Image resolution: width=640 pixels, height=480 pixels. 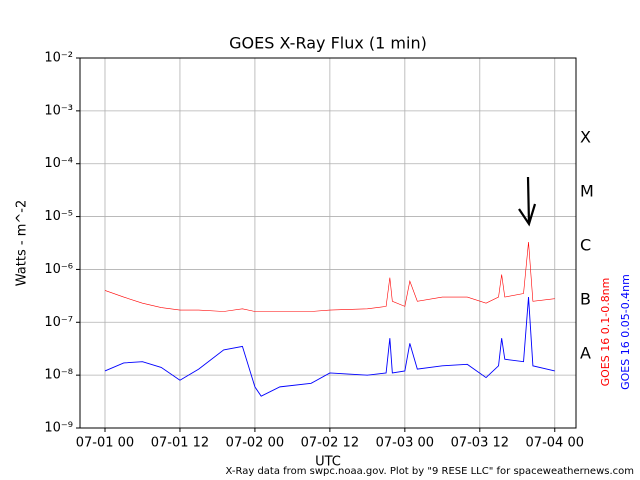 What do you see at coordinates (585, 137) in the screenshot?
I see `flare-class-label: X` at bounding box center [585, 137].